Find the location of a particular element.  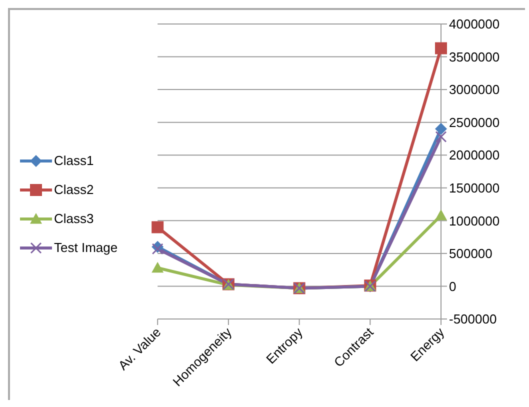

y-tick-label: 2500000 is located at coordinates (474, 122).